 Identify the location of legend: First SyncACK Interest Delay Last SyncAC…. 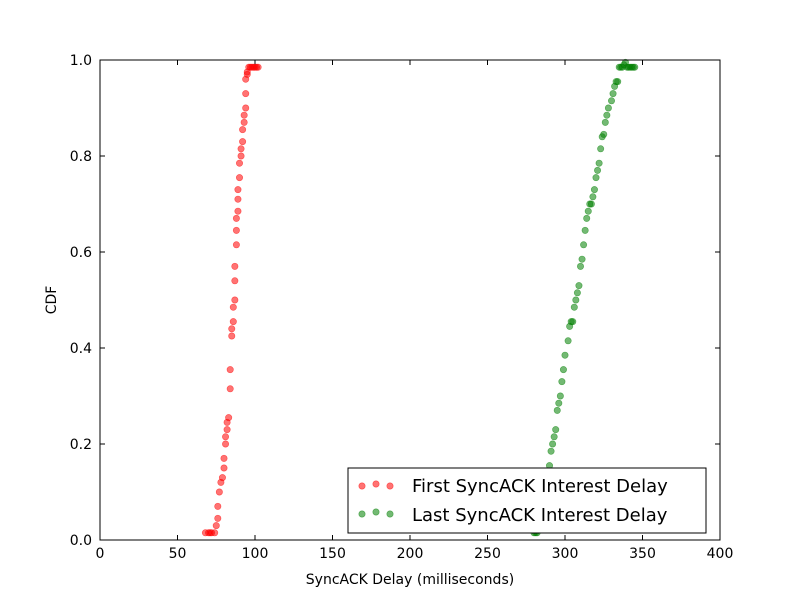
(527, 500).